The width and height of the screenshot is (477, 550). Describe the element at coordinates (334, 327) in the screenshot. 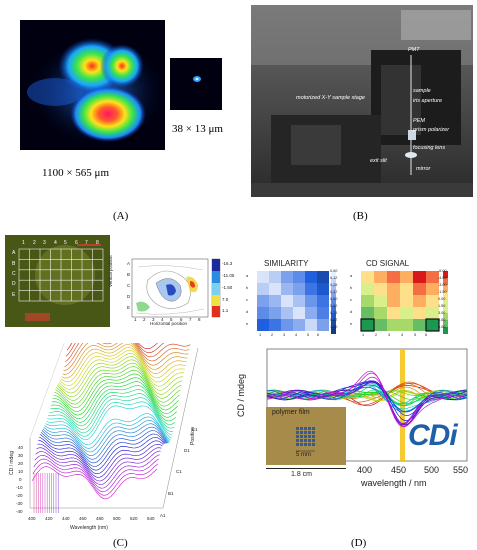

I see `sim-cbar: 1.00` at that location.